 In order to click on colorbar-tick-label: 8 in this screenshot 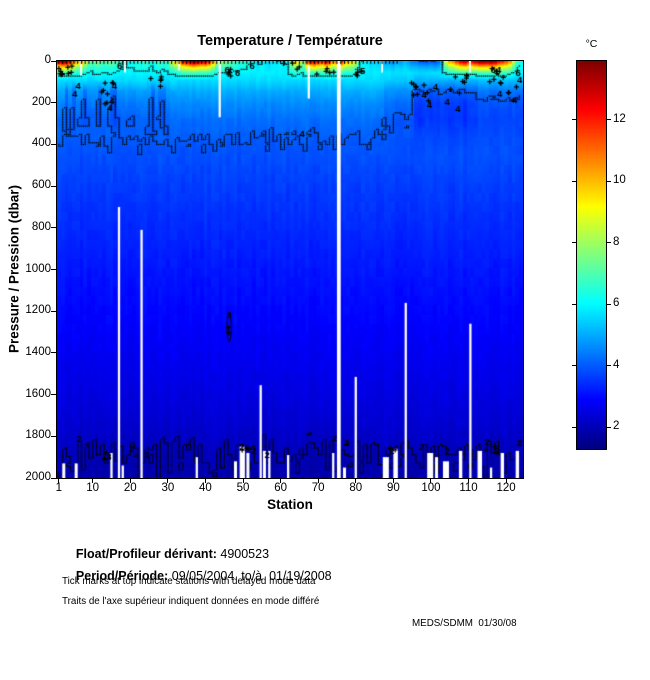, I will do `click(616, 241)`.